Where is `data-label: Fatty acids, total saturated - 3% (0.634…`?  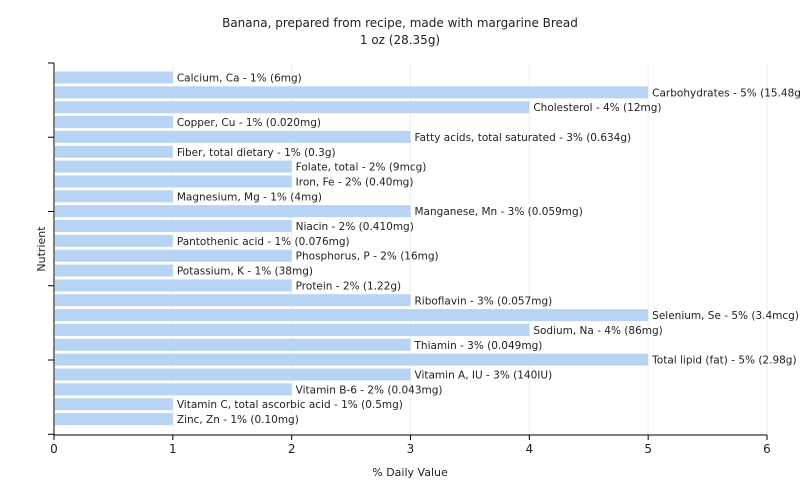 data-label: Fatty acids, total saturated - 3% (0.634… is located at coordinates (523, 138).